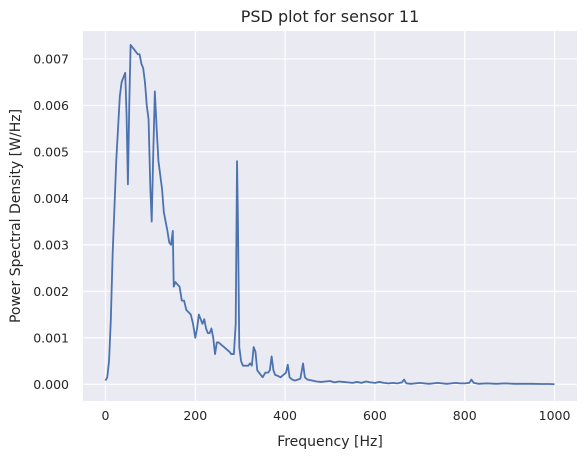  Describe the element at coordinates (51, 105) in the screenshot. I see `y-tick-label: 0.006` at that location.